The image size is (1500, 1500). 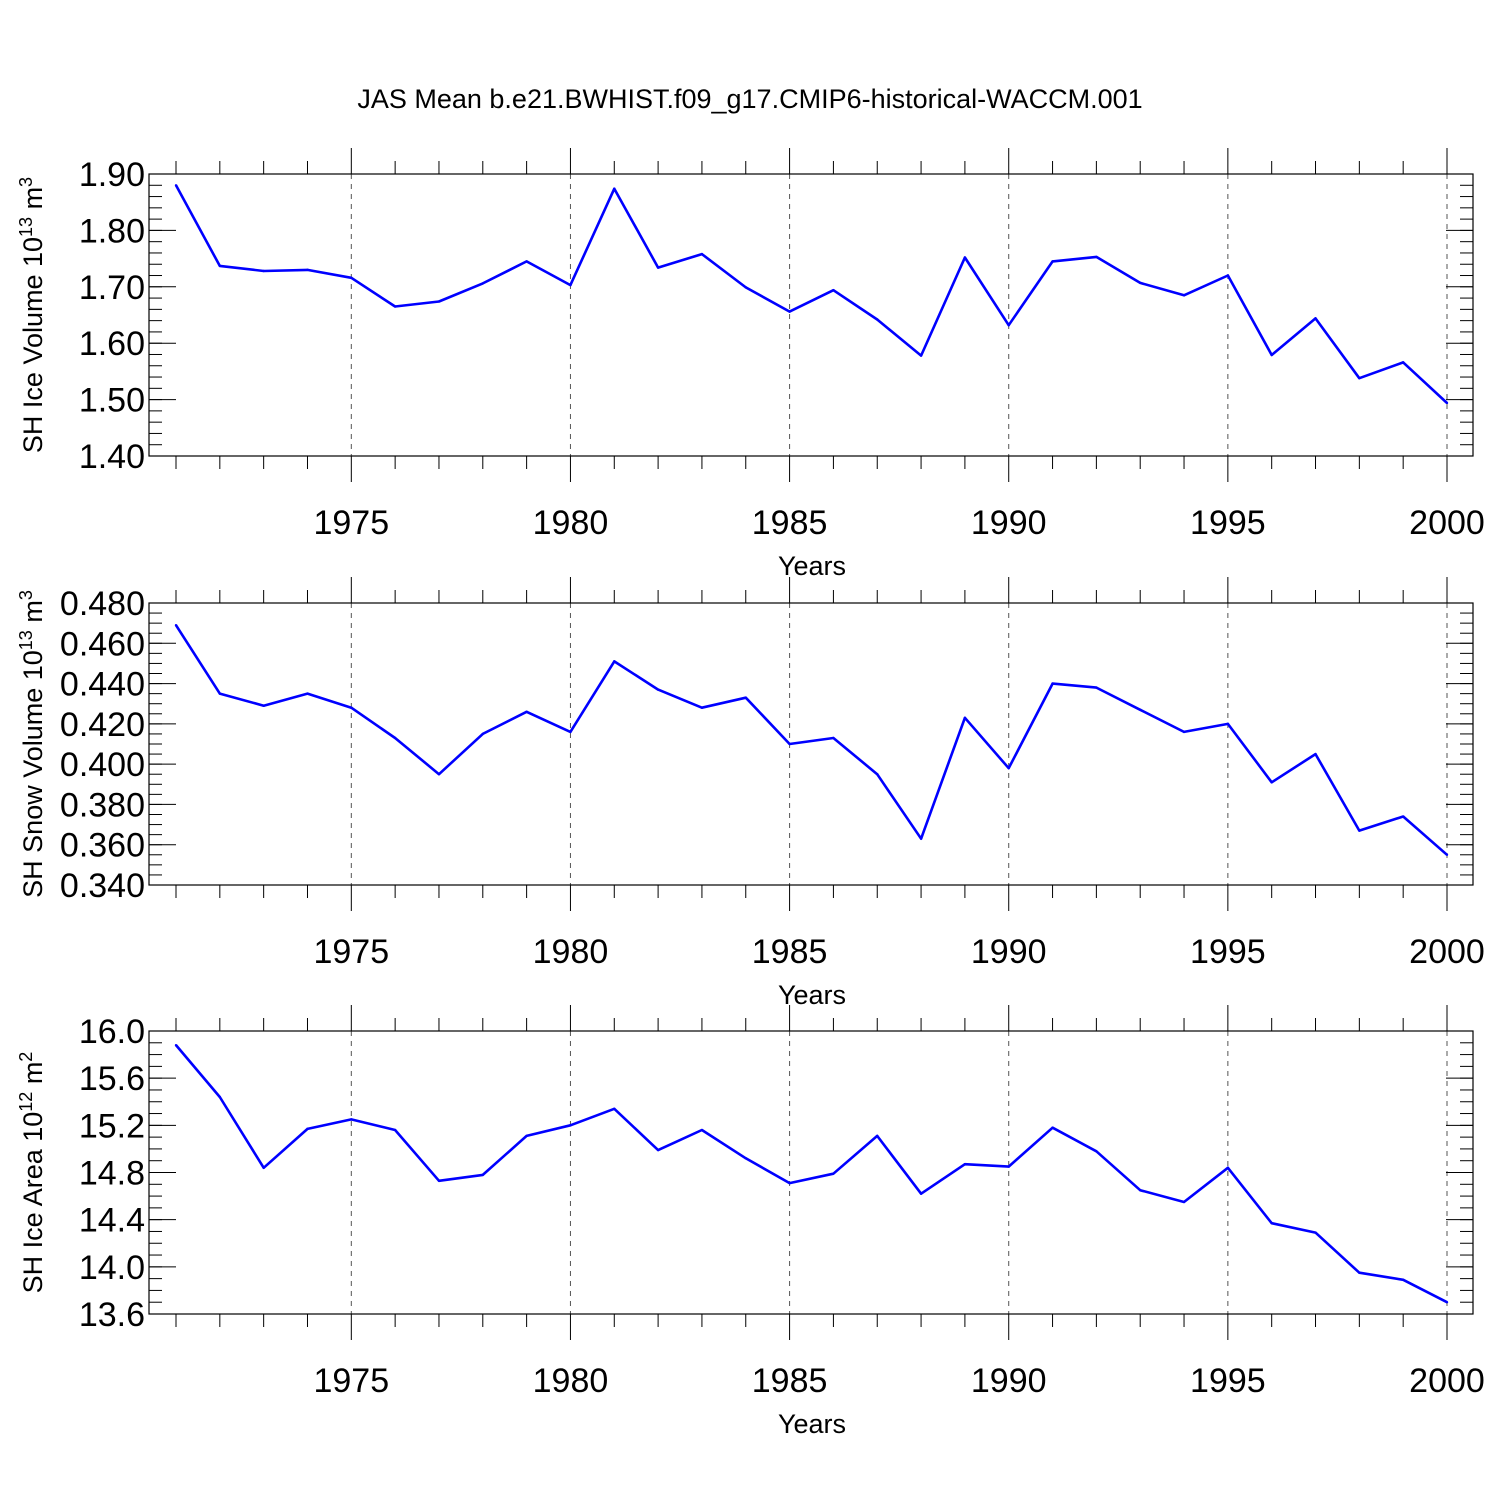 What do you see at coordinates (102, 604) in the screenshot?
I see `y-tick-label: 0.480` at bounding box center [102, 604].